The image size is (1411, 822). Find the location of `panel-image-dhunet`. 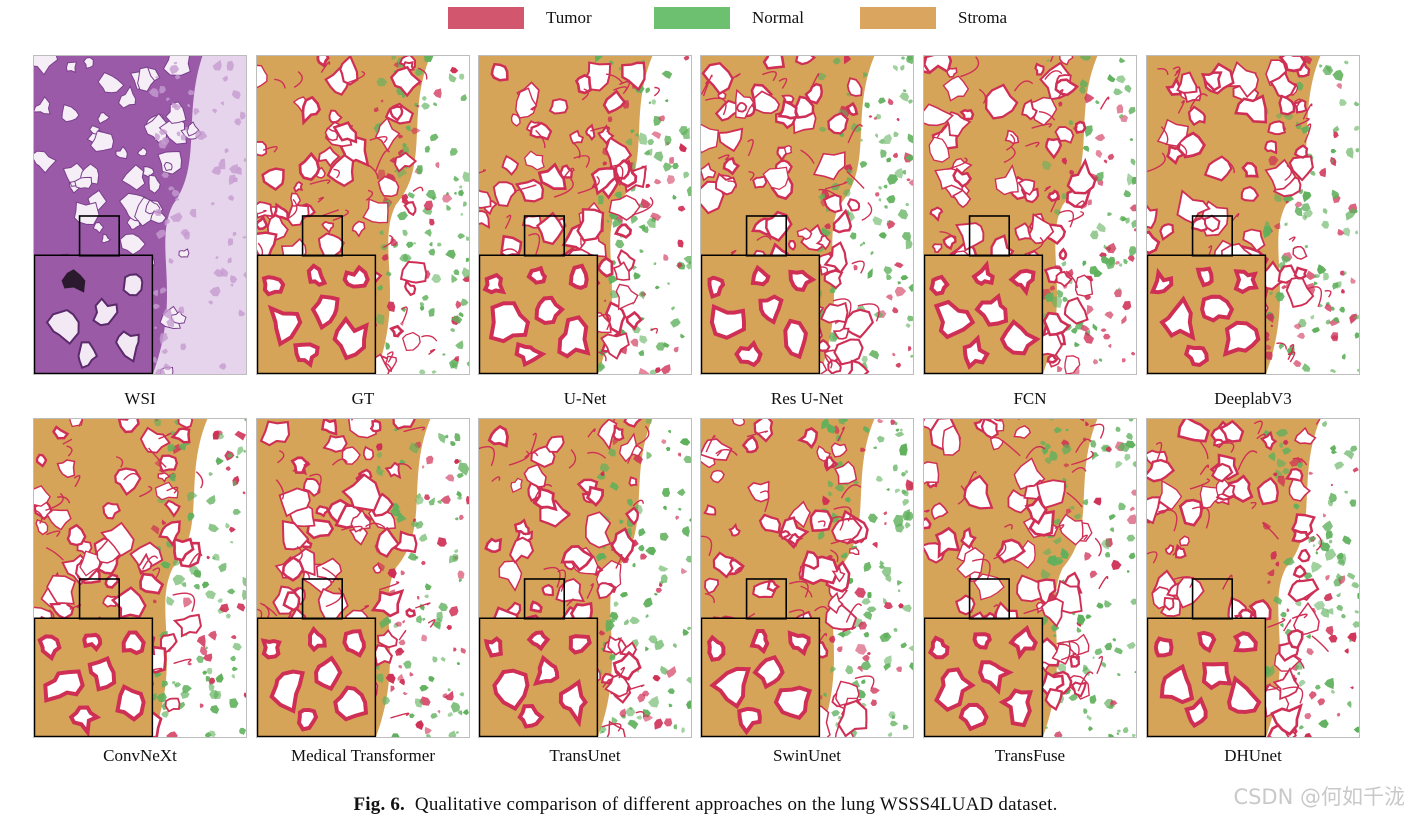

panel-image-dhunet is located at coordinates (1253, 578).